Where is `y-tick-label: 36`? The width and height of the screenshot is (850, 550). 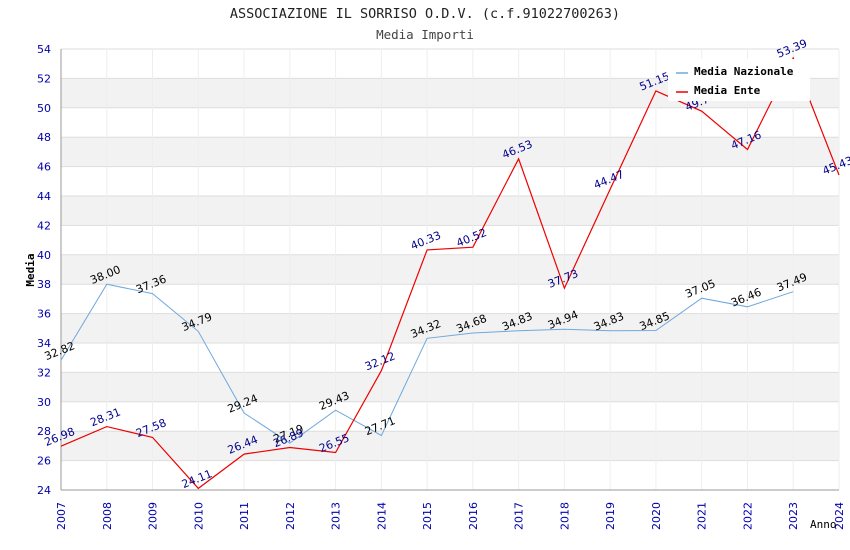
y-tick-label: 36 is located at coordinates (44, 314).